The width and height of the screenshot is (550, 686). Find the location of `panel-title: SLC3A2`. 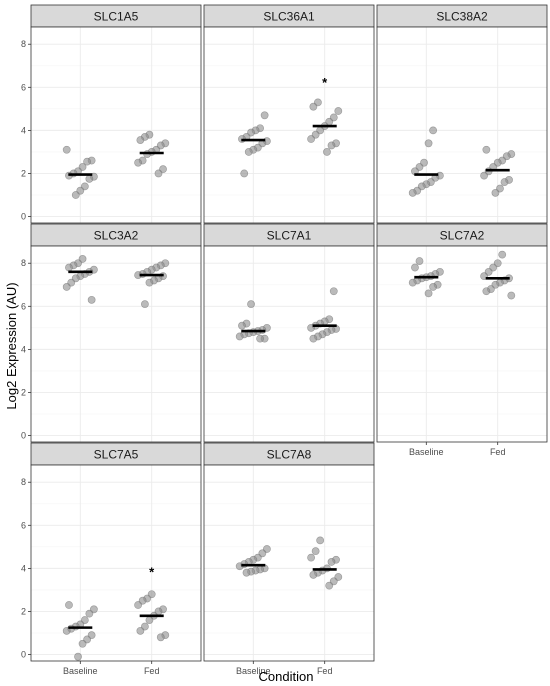

panel-title: SLC3A2 is located at coordinates (116, 236).